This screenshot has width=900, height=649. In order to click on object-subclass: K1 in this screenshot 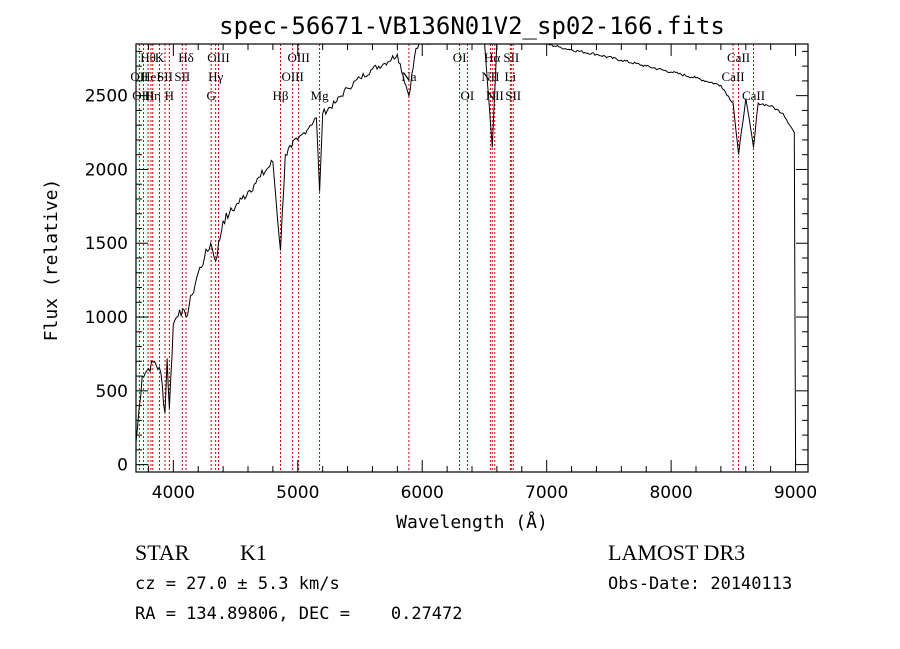, I will do `click(253, 552)`.